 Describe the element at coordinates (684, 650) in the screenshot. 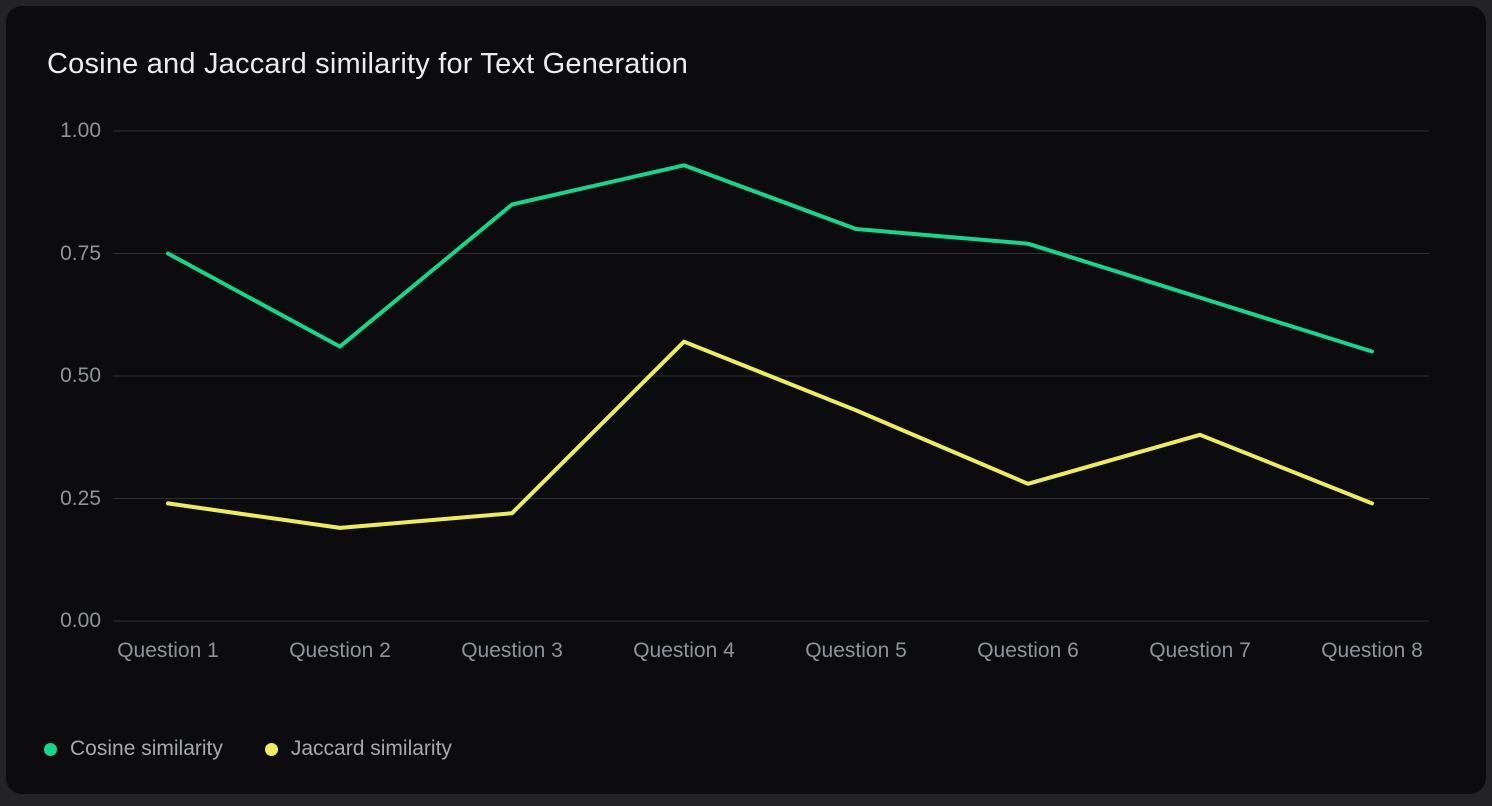

I see `x-tick-label: Question 4` at that location.